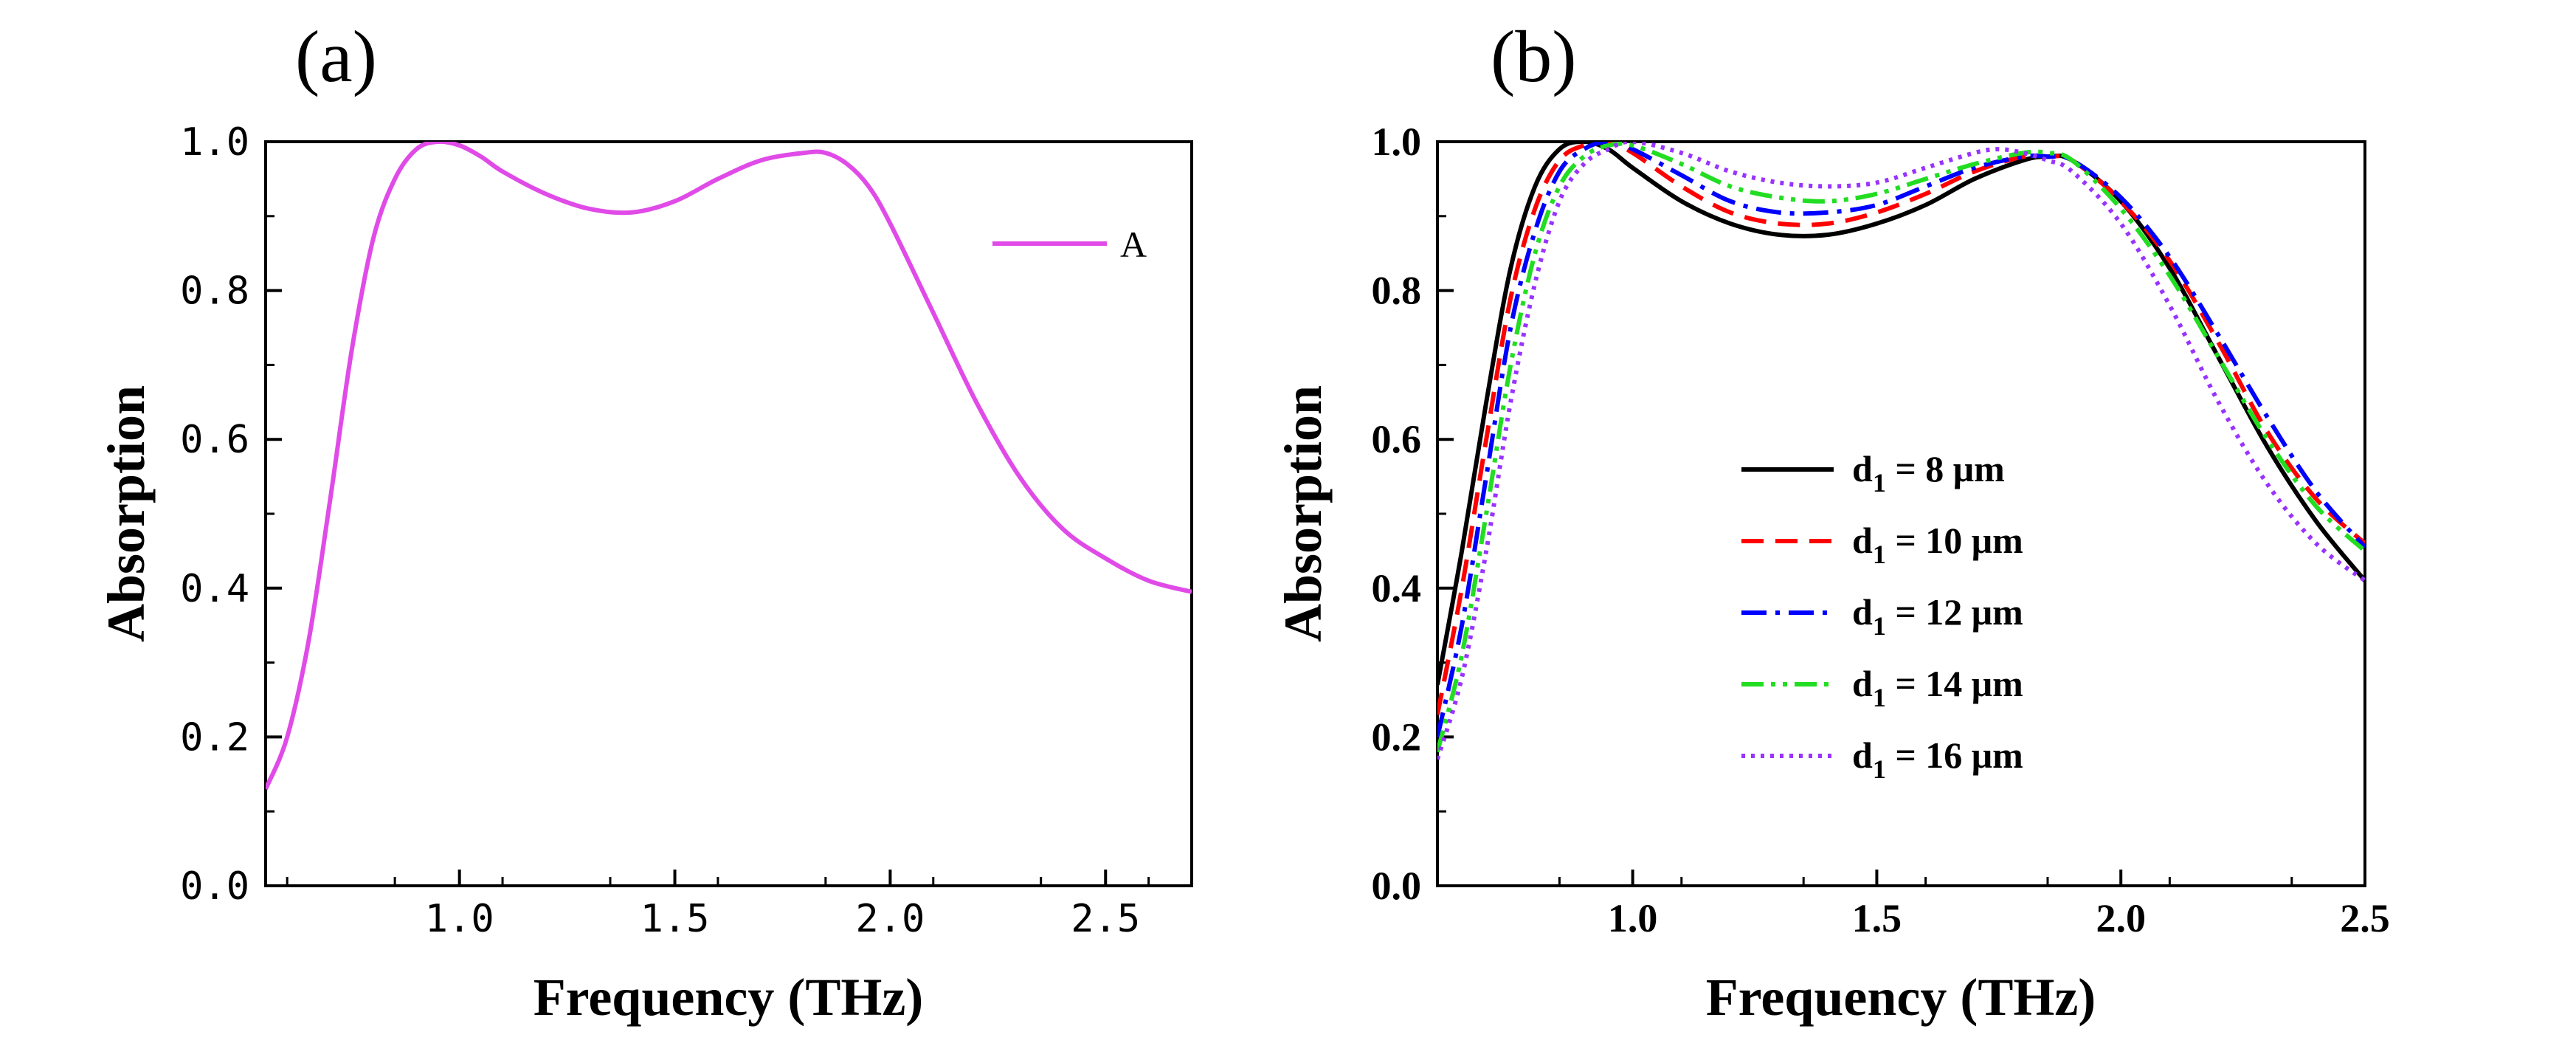  I want to click on legend-label-d1-10um: d1 = 10 μm, so click(1937, 544).